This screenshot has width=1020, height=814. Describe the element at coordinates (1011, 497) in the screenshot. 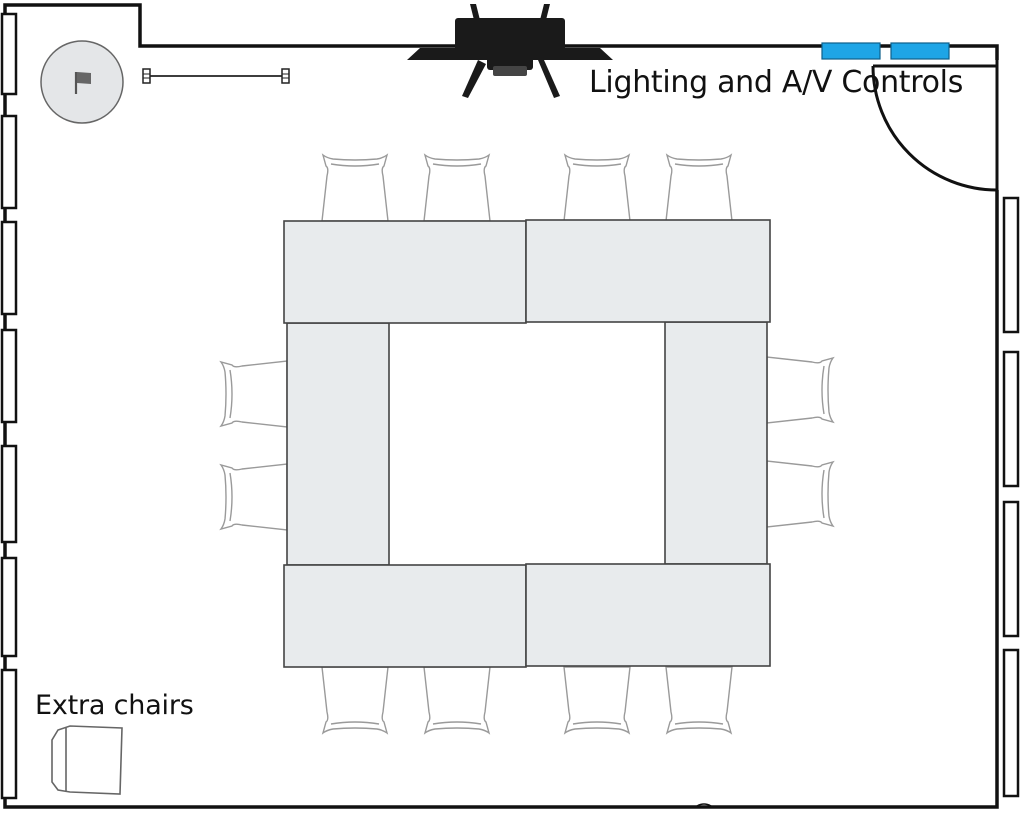

I see `right-windows` at that location.